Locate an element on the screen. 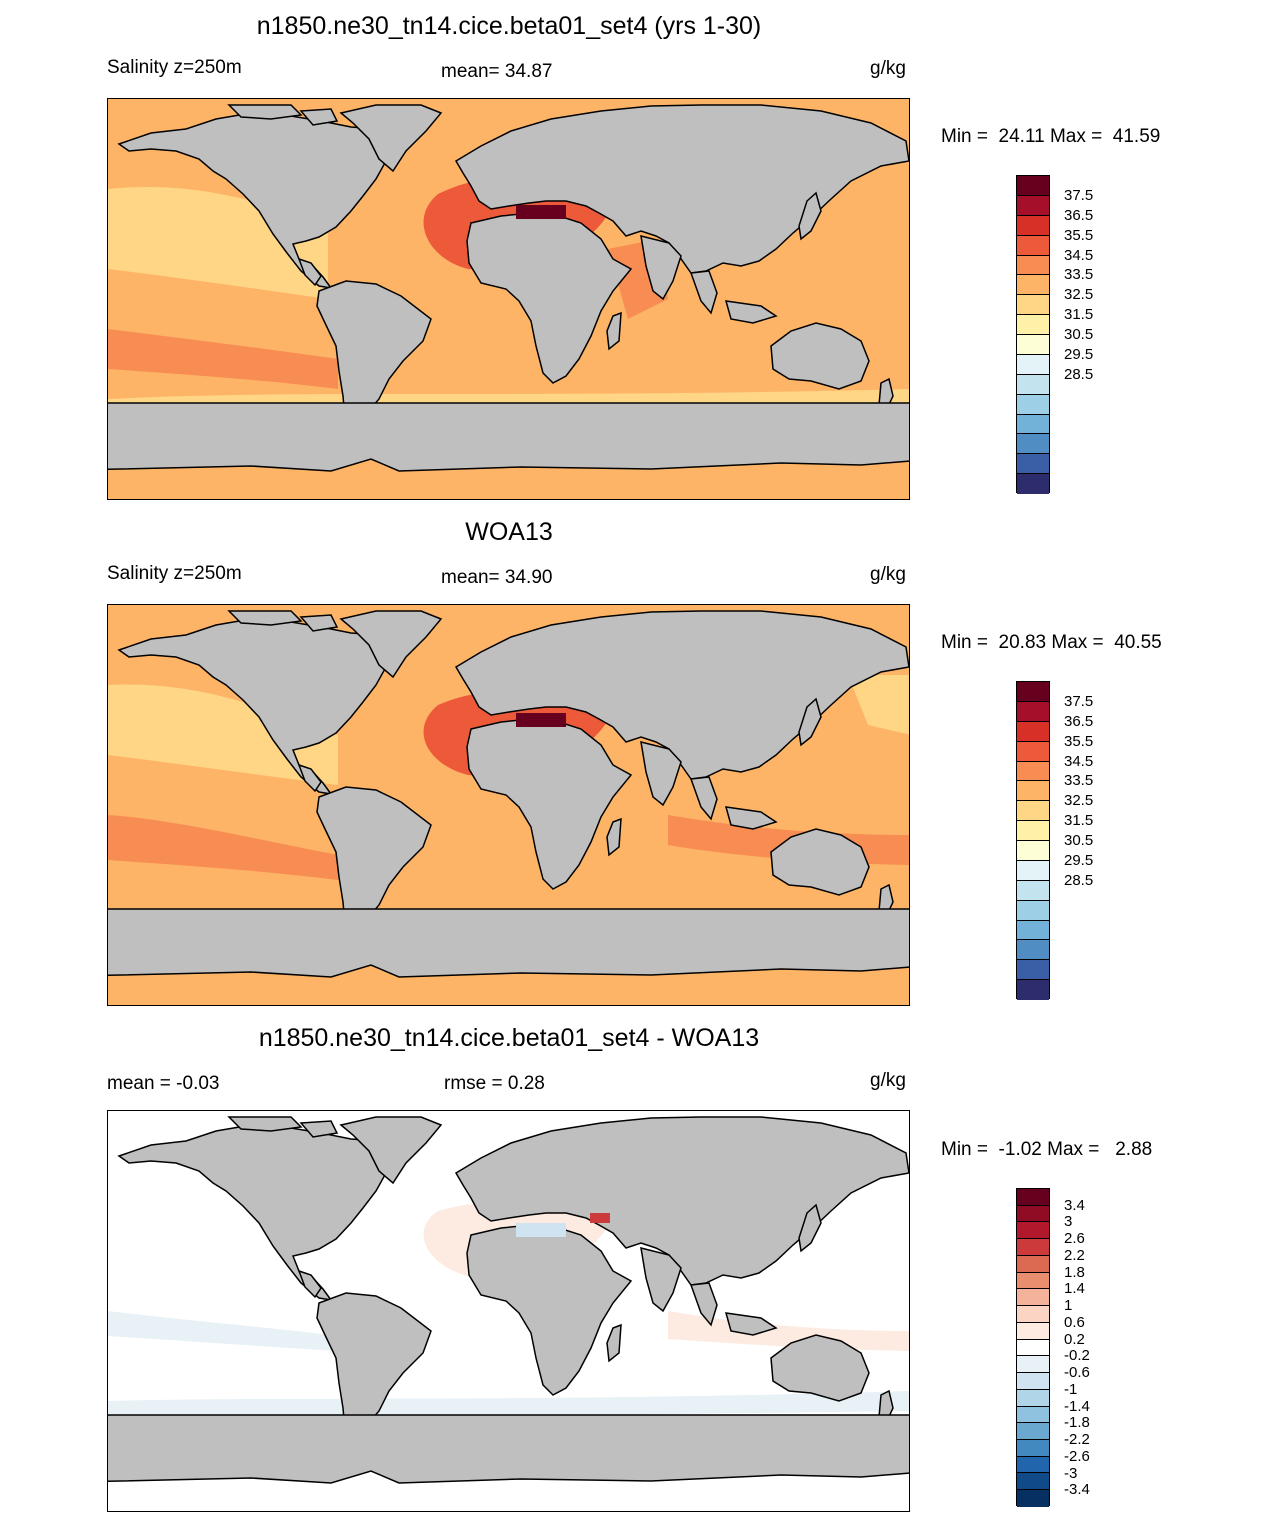  colorbar-label: -2.2 is located at coordinates (1077, 1440).